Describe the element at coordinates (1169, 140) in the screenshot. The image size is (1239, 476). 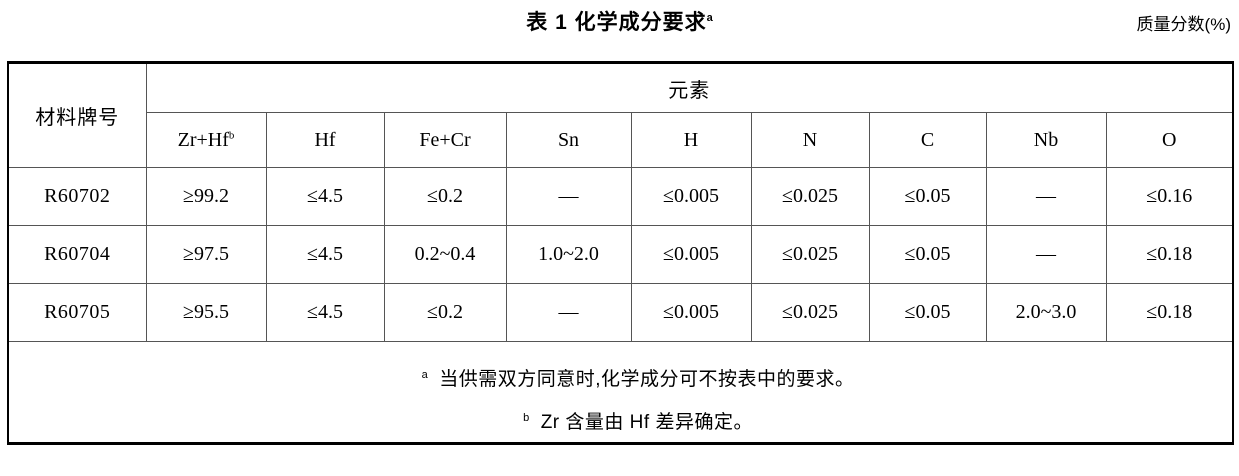
I see `header-col-o: O` at that location.